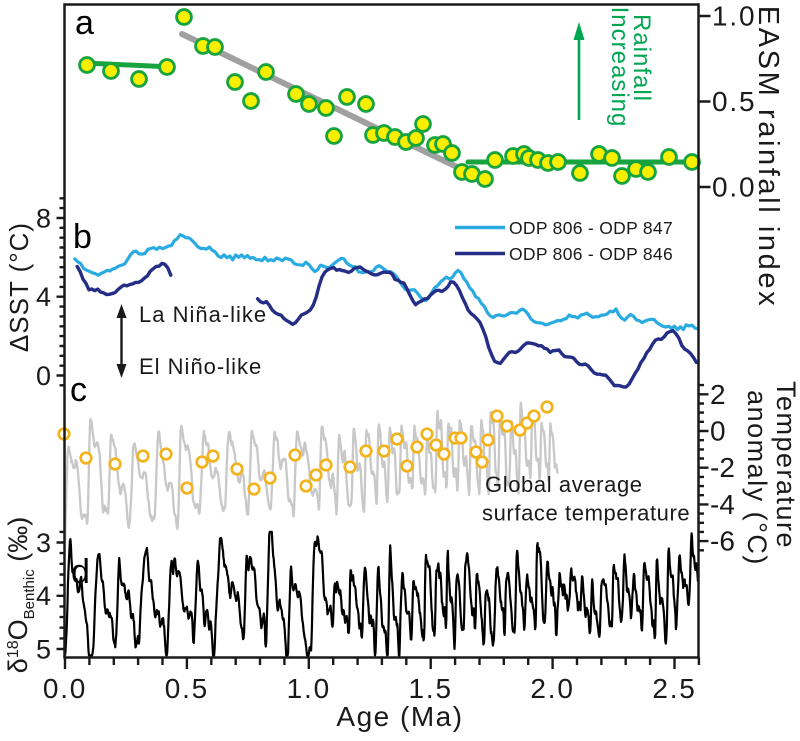 The width and height of the screenshot is (800, 741). What do you see at coordinates (722, 504) in the screenshot?
I see `svg-text: -4` at bounding box center [722, 504].